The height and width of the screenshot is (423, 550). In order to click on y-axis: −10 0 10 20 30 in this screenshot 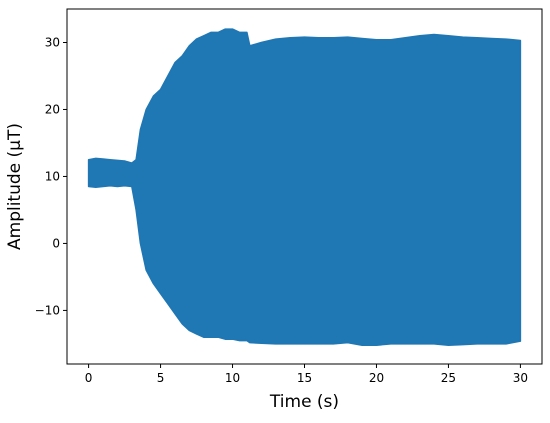, I will do `click(51, 176)`.